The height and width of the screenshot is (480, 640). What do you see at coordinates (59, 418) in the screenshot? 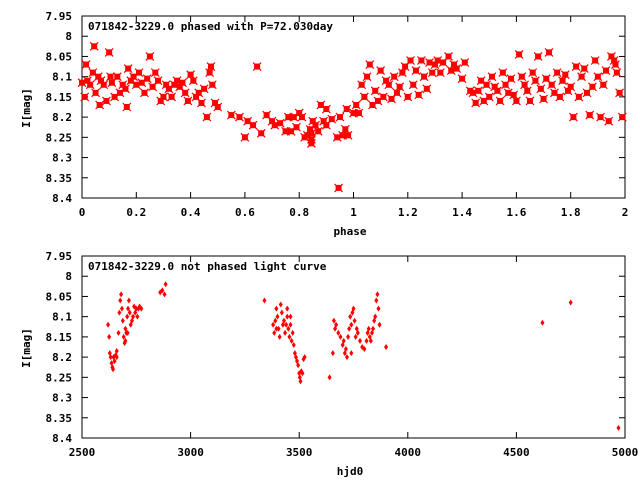
I see `unphased-y-tick-label: 8.35` at bounding box center [59, 418].